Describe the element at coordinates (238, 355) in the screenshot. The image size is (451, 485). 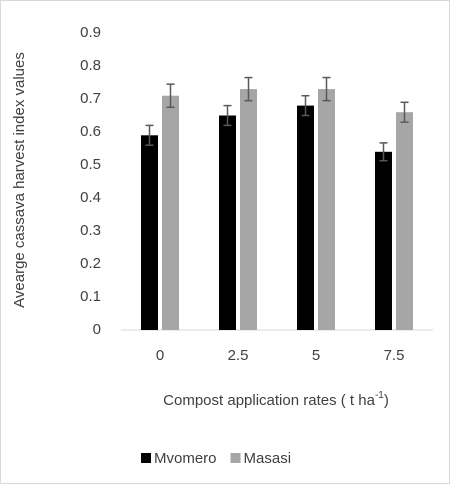
I see `x-tick-label: 2.5` at that location.